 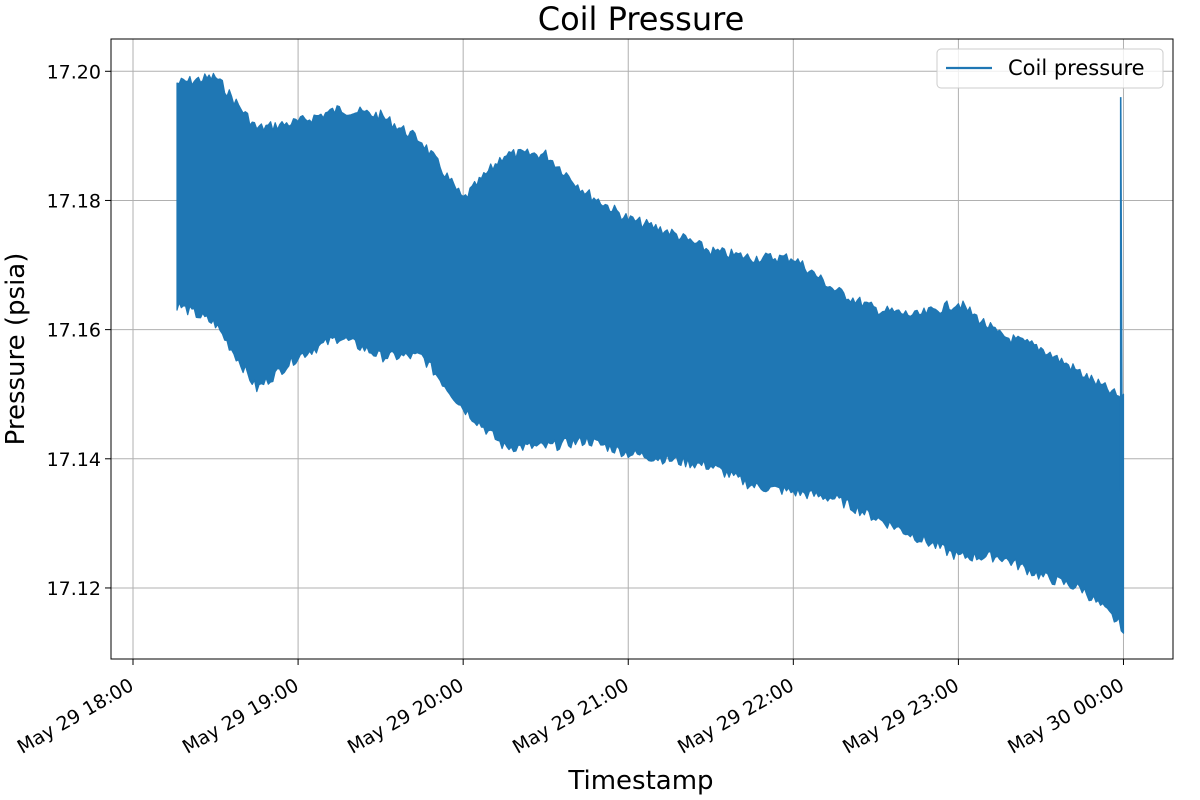 I want to click on y-axis: 17.12 17.14 17.16 17.18 17.20, so click(x=79, y=330).